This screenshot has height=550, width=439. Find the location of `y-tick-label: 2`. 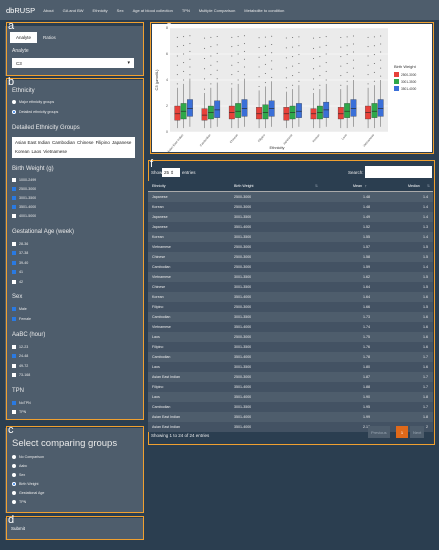

y-tick-label: 2 is located at coordinates (167, 106).